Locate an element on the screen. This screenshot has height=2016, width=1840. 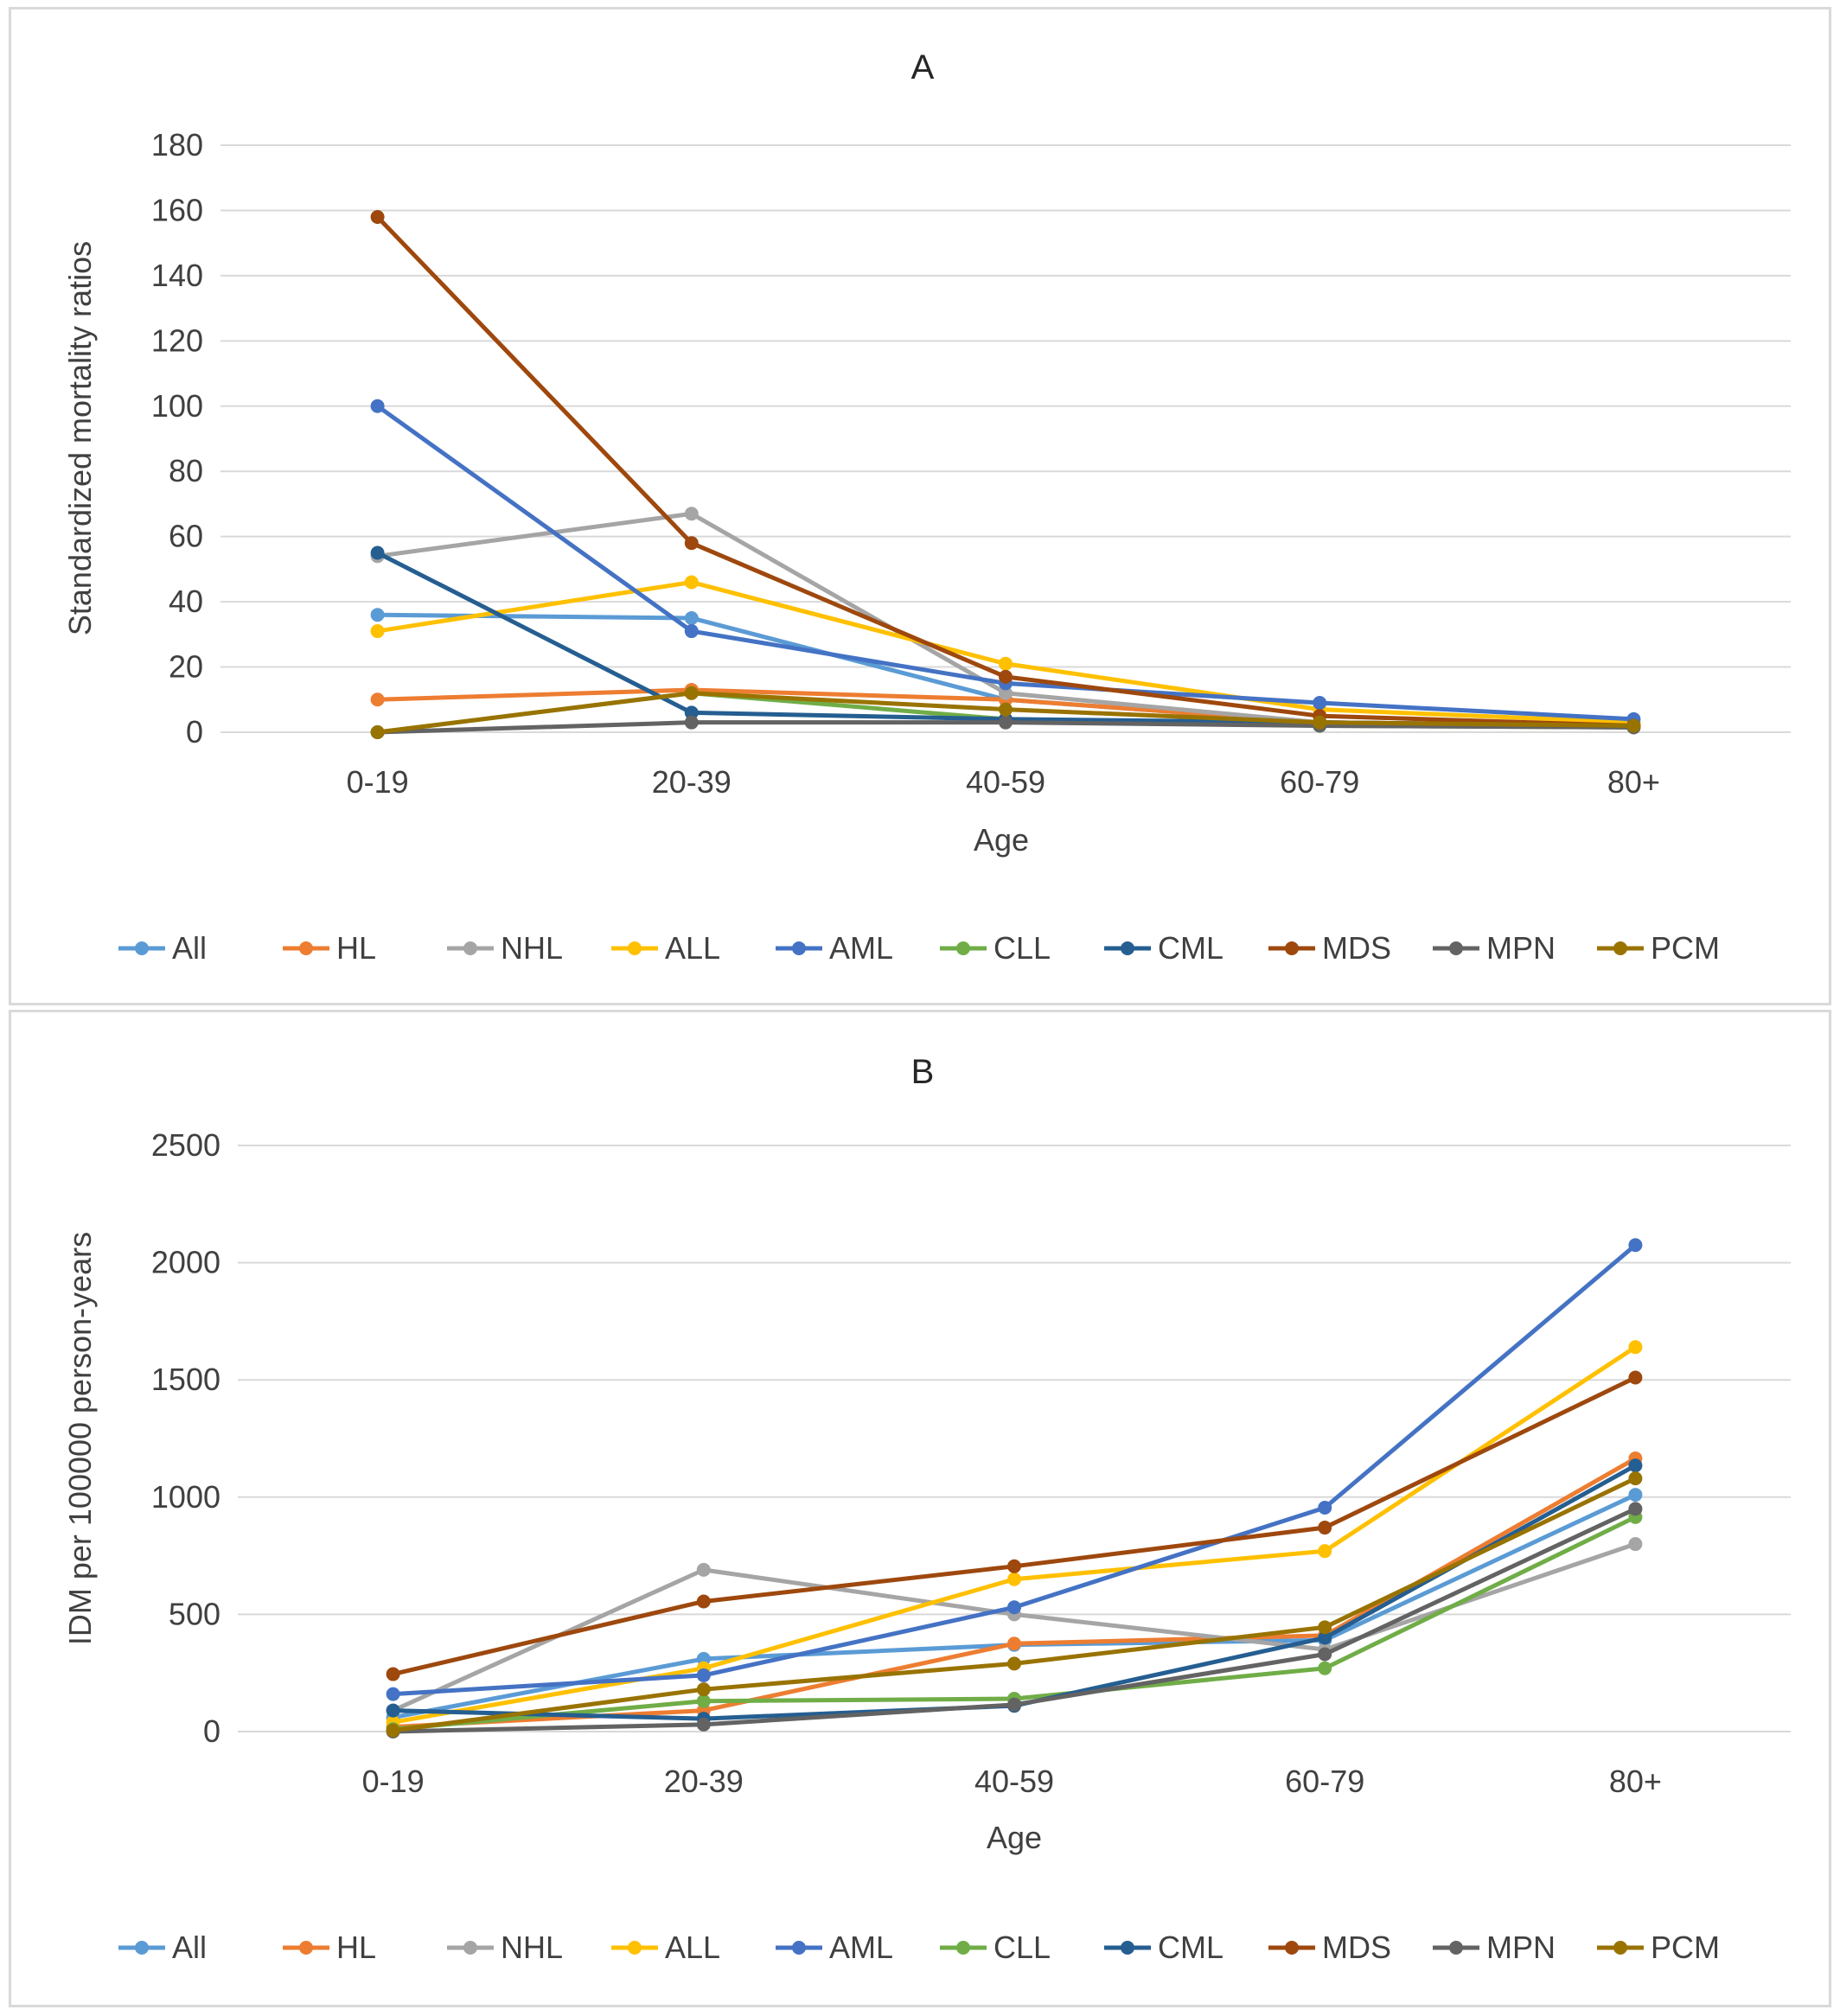
y-tick-label: 0 is located at coordinates (194, 732).